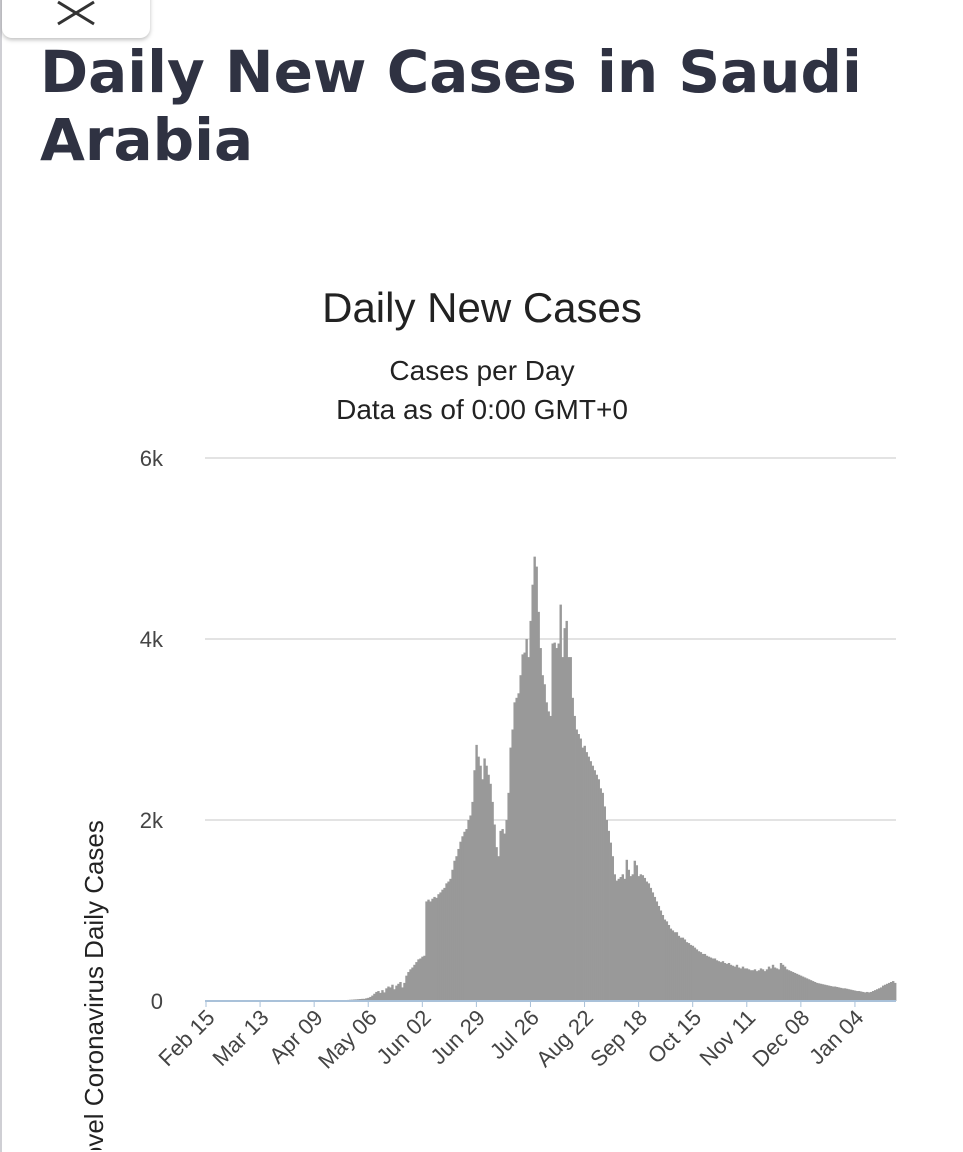  Describe the element at coordinates (152, 458) in the screenshot. I see `y-tick-label: 6k` at that location.